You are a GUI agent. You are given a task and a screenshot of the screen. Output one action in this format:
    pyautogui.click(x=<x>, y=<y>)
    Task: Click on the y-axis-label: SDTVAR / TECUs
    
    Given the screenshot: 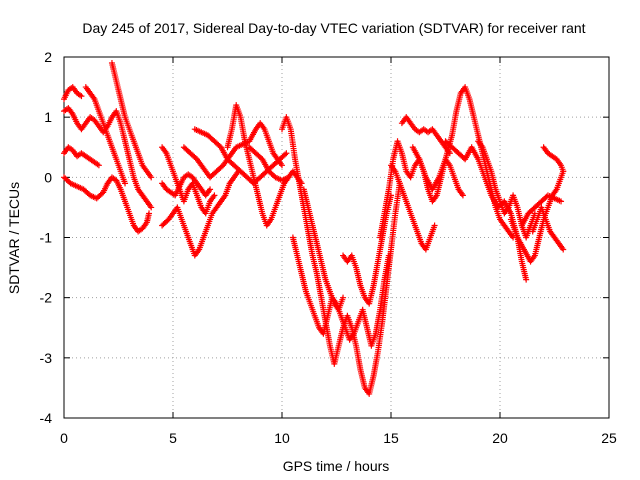 What is the action you would take?
    pyautogui.click(x=14, y=238)
    